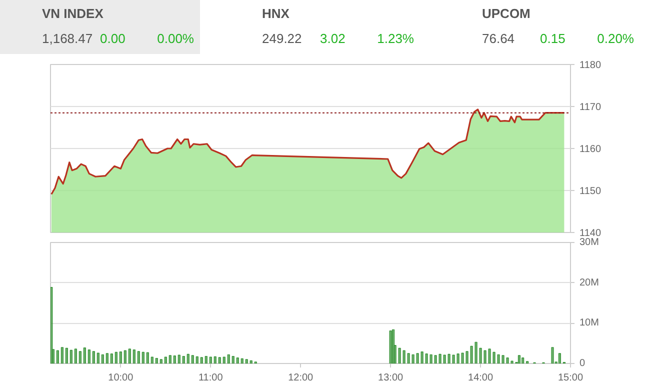 The image size is (660, 386). What do you see at coordinates (591, 191) in the screenshot?
I see `y-tick-label: 1150` at bounding box center [591, 191].